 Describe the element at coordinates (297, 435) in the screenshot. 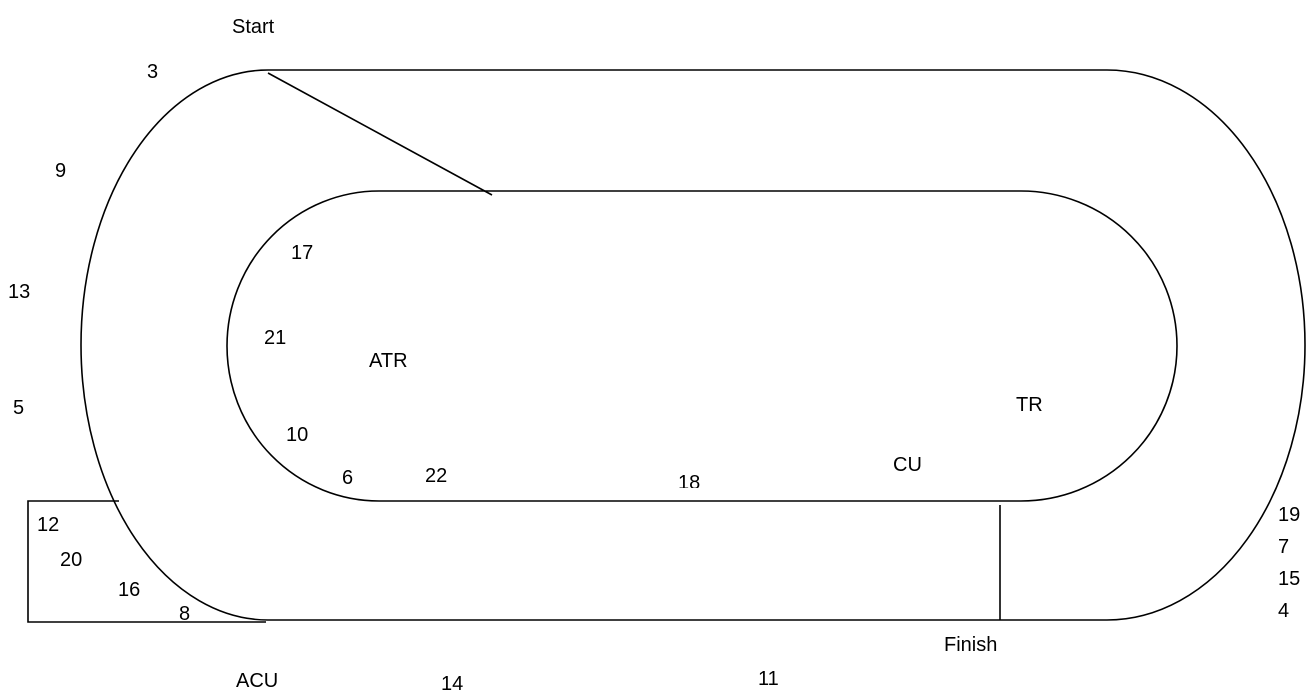

I see `number-10: 10` at that location.